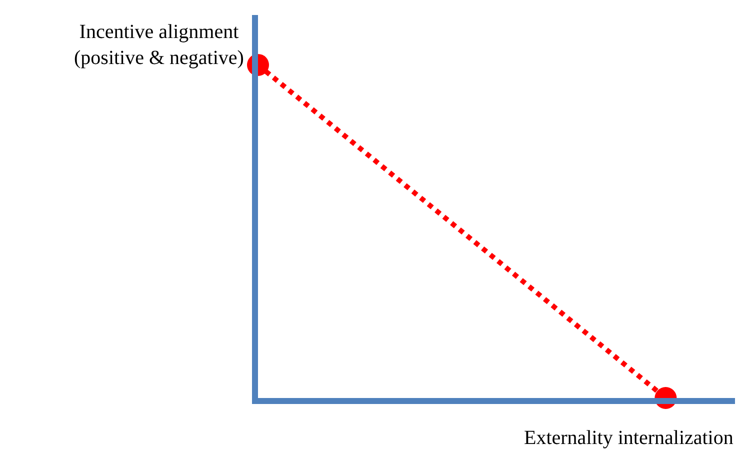 This screenshot has width=741, height=450. I want to click on x-axis-title: Externality internalization, so click(629, 438).